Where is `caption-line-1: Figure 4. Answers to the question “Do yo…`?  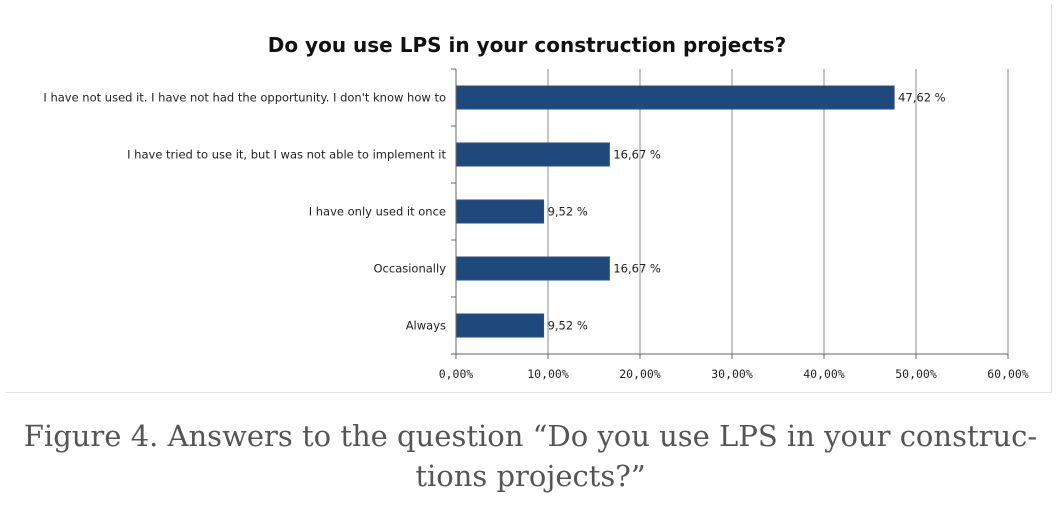
caption-line-1: Figure 4. Answers to the question “Do yo… is located at coordinates (530, 436).